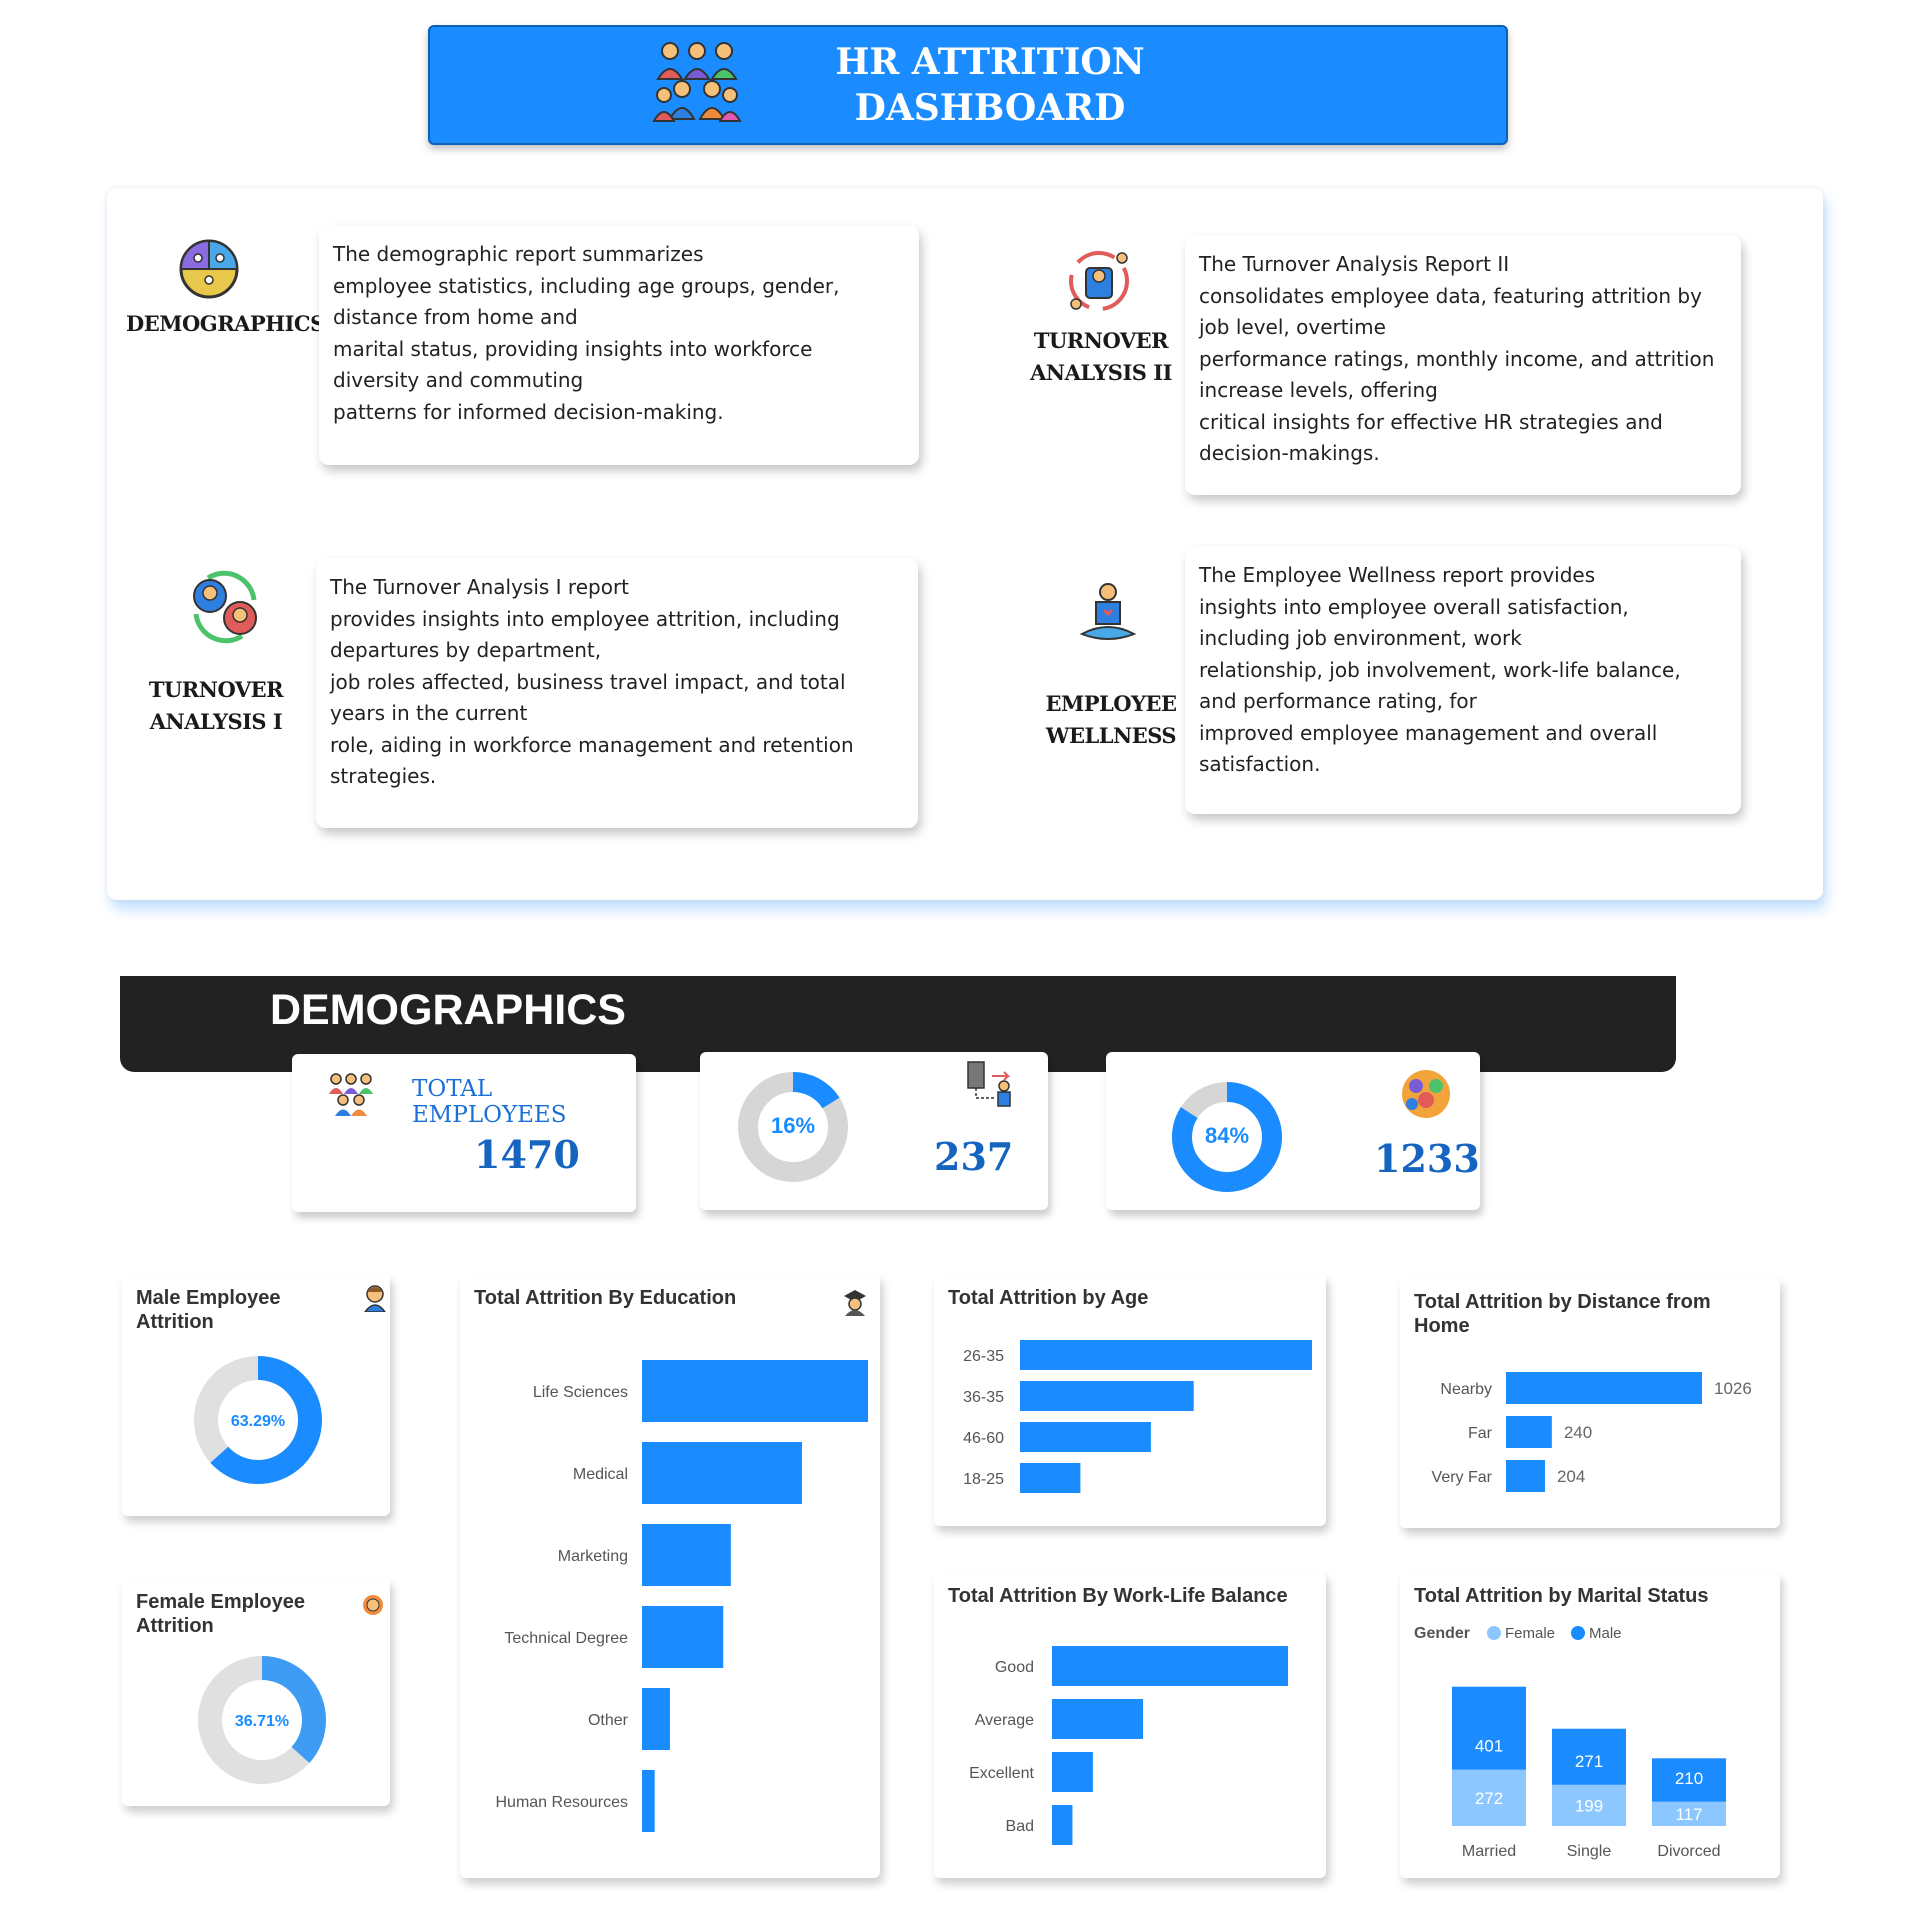 This screenshot has width=1920, height=1920. What do you see at coordinates (373, 1607) in the screenshot?
I see `female-avatar-icon` at bounding box center [373, 1607].